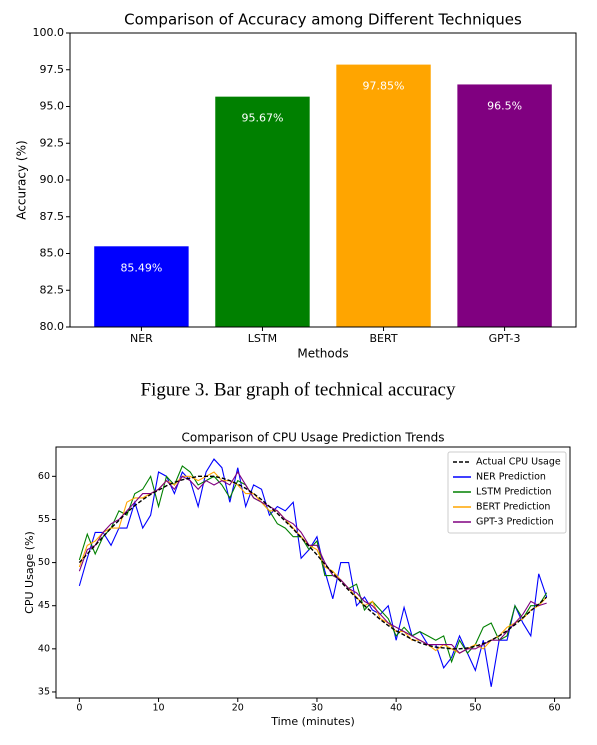 The height and width of the screenshot is (745, 597). I want to click on y-axis-label: Accuracy (%), so click(22, 179).